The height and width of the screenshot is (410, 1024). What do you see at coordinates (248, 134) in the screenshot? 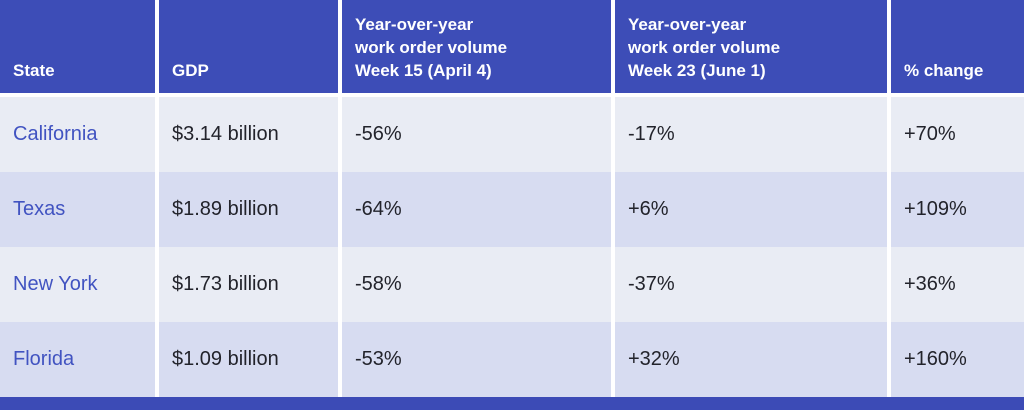
I see `cell-gdp: $3.14 billion` at bounding box center [248, 134].